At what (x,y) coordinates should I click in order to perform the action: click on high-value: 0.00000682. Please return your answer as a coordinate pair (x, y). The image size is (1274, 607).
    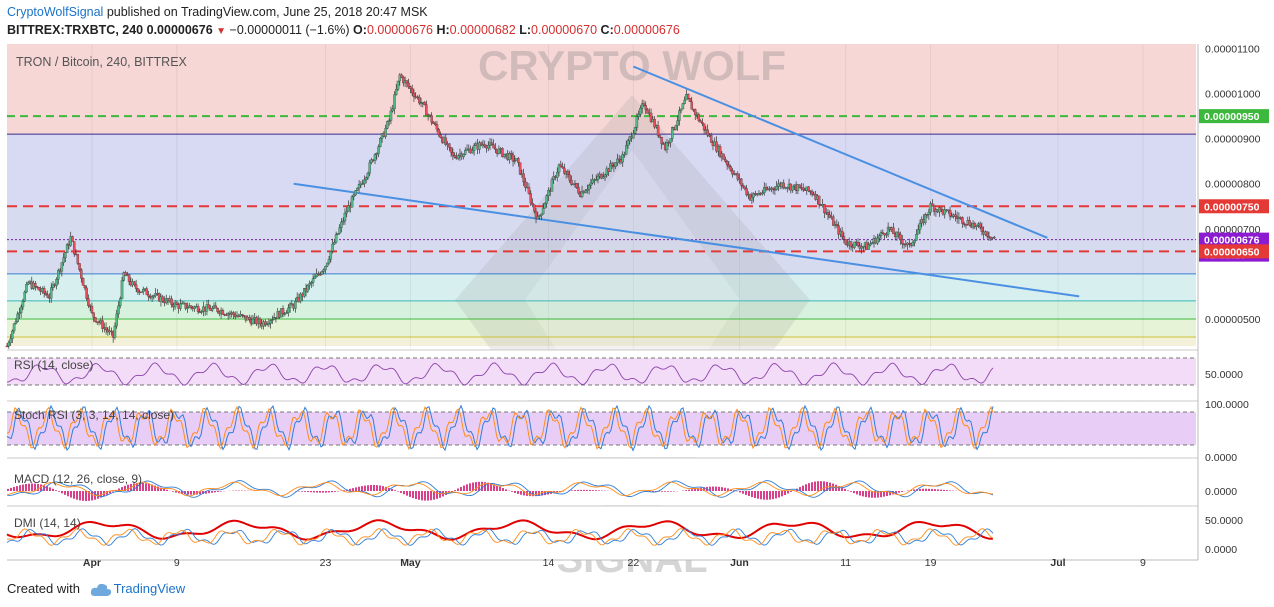
    Looking at the image, I should click on (482, 30).